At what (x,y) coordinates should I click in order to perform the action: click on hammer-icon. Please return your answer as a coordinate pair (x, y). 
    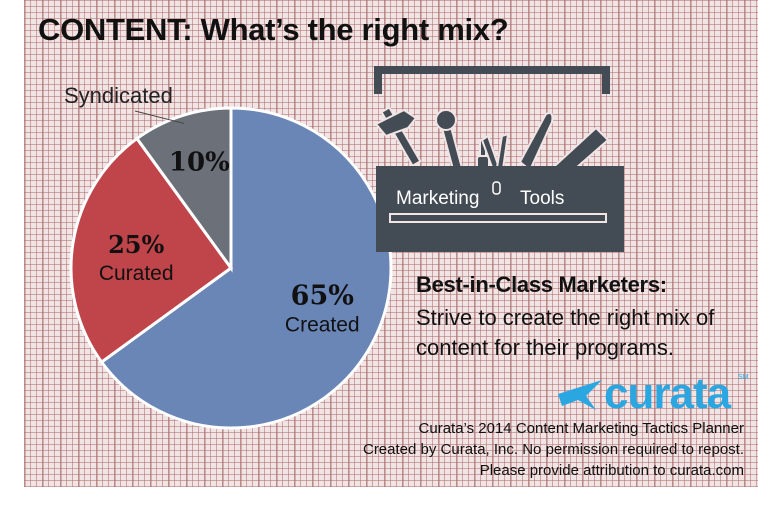
    Looking at the image, I should click on (398, 137).